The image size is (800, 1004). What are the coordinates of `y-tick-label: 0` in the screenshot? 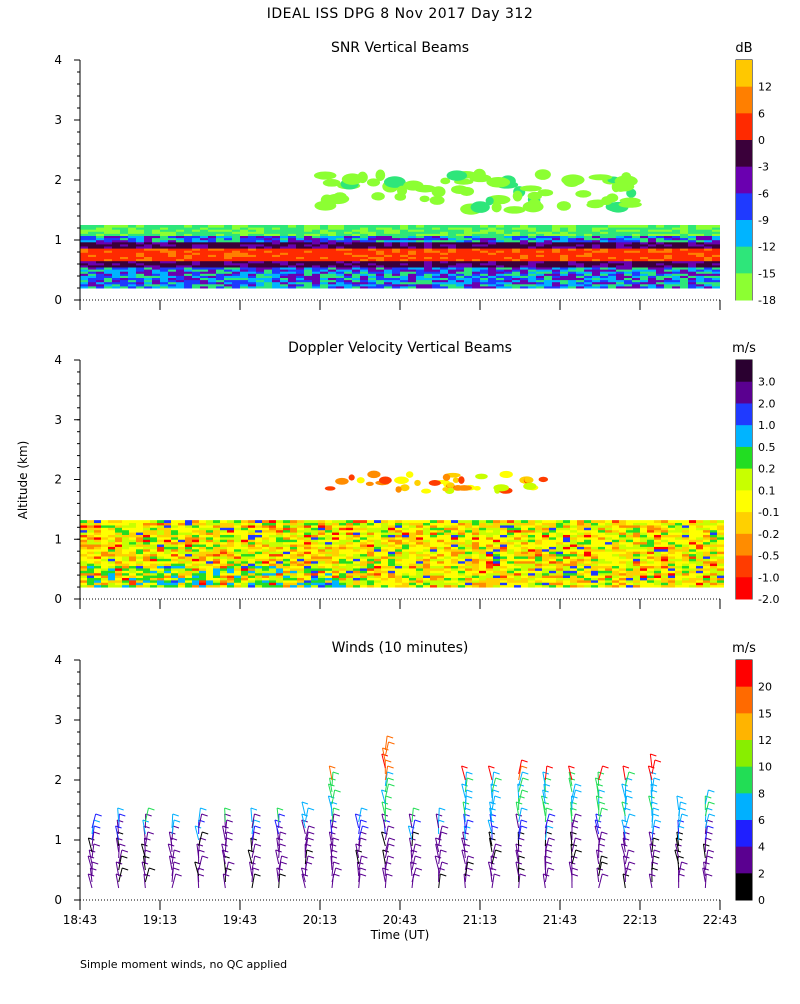 It's located at (58, 300).